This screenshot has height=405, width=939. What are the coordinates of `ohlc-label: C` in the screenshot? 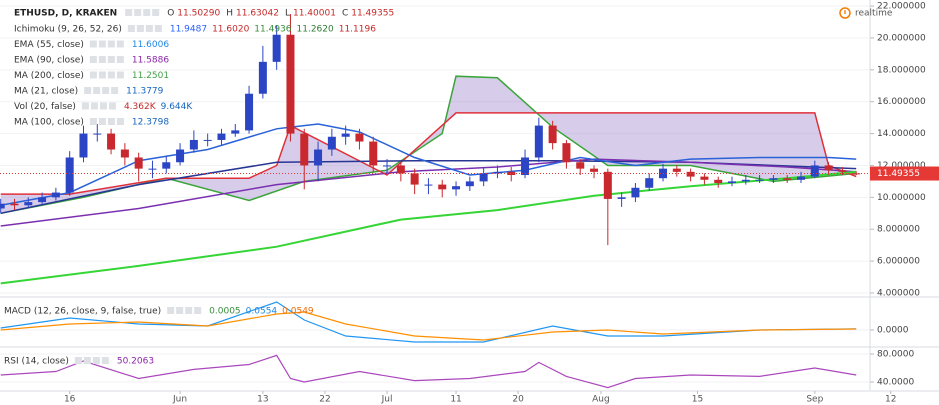 It's located at (345, 14).